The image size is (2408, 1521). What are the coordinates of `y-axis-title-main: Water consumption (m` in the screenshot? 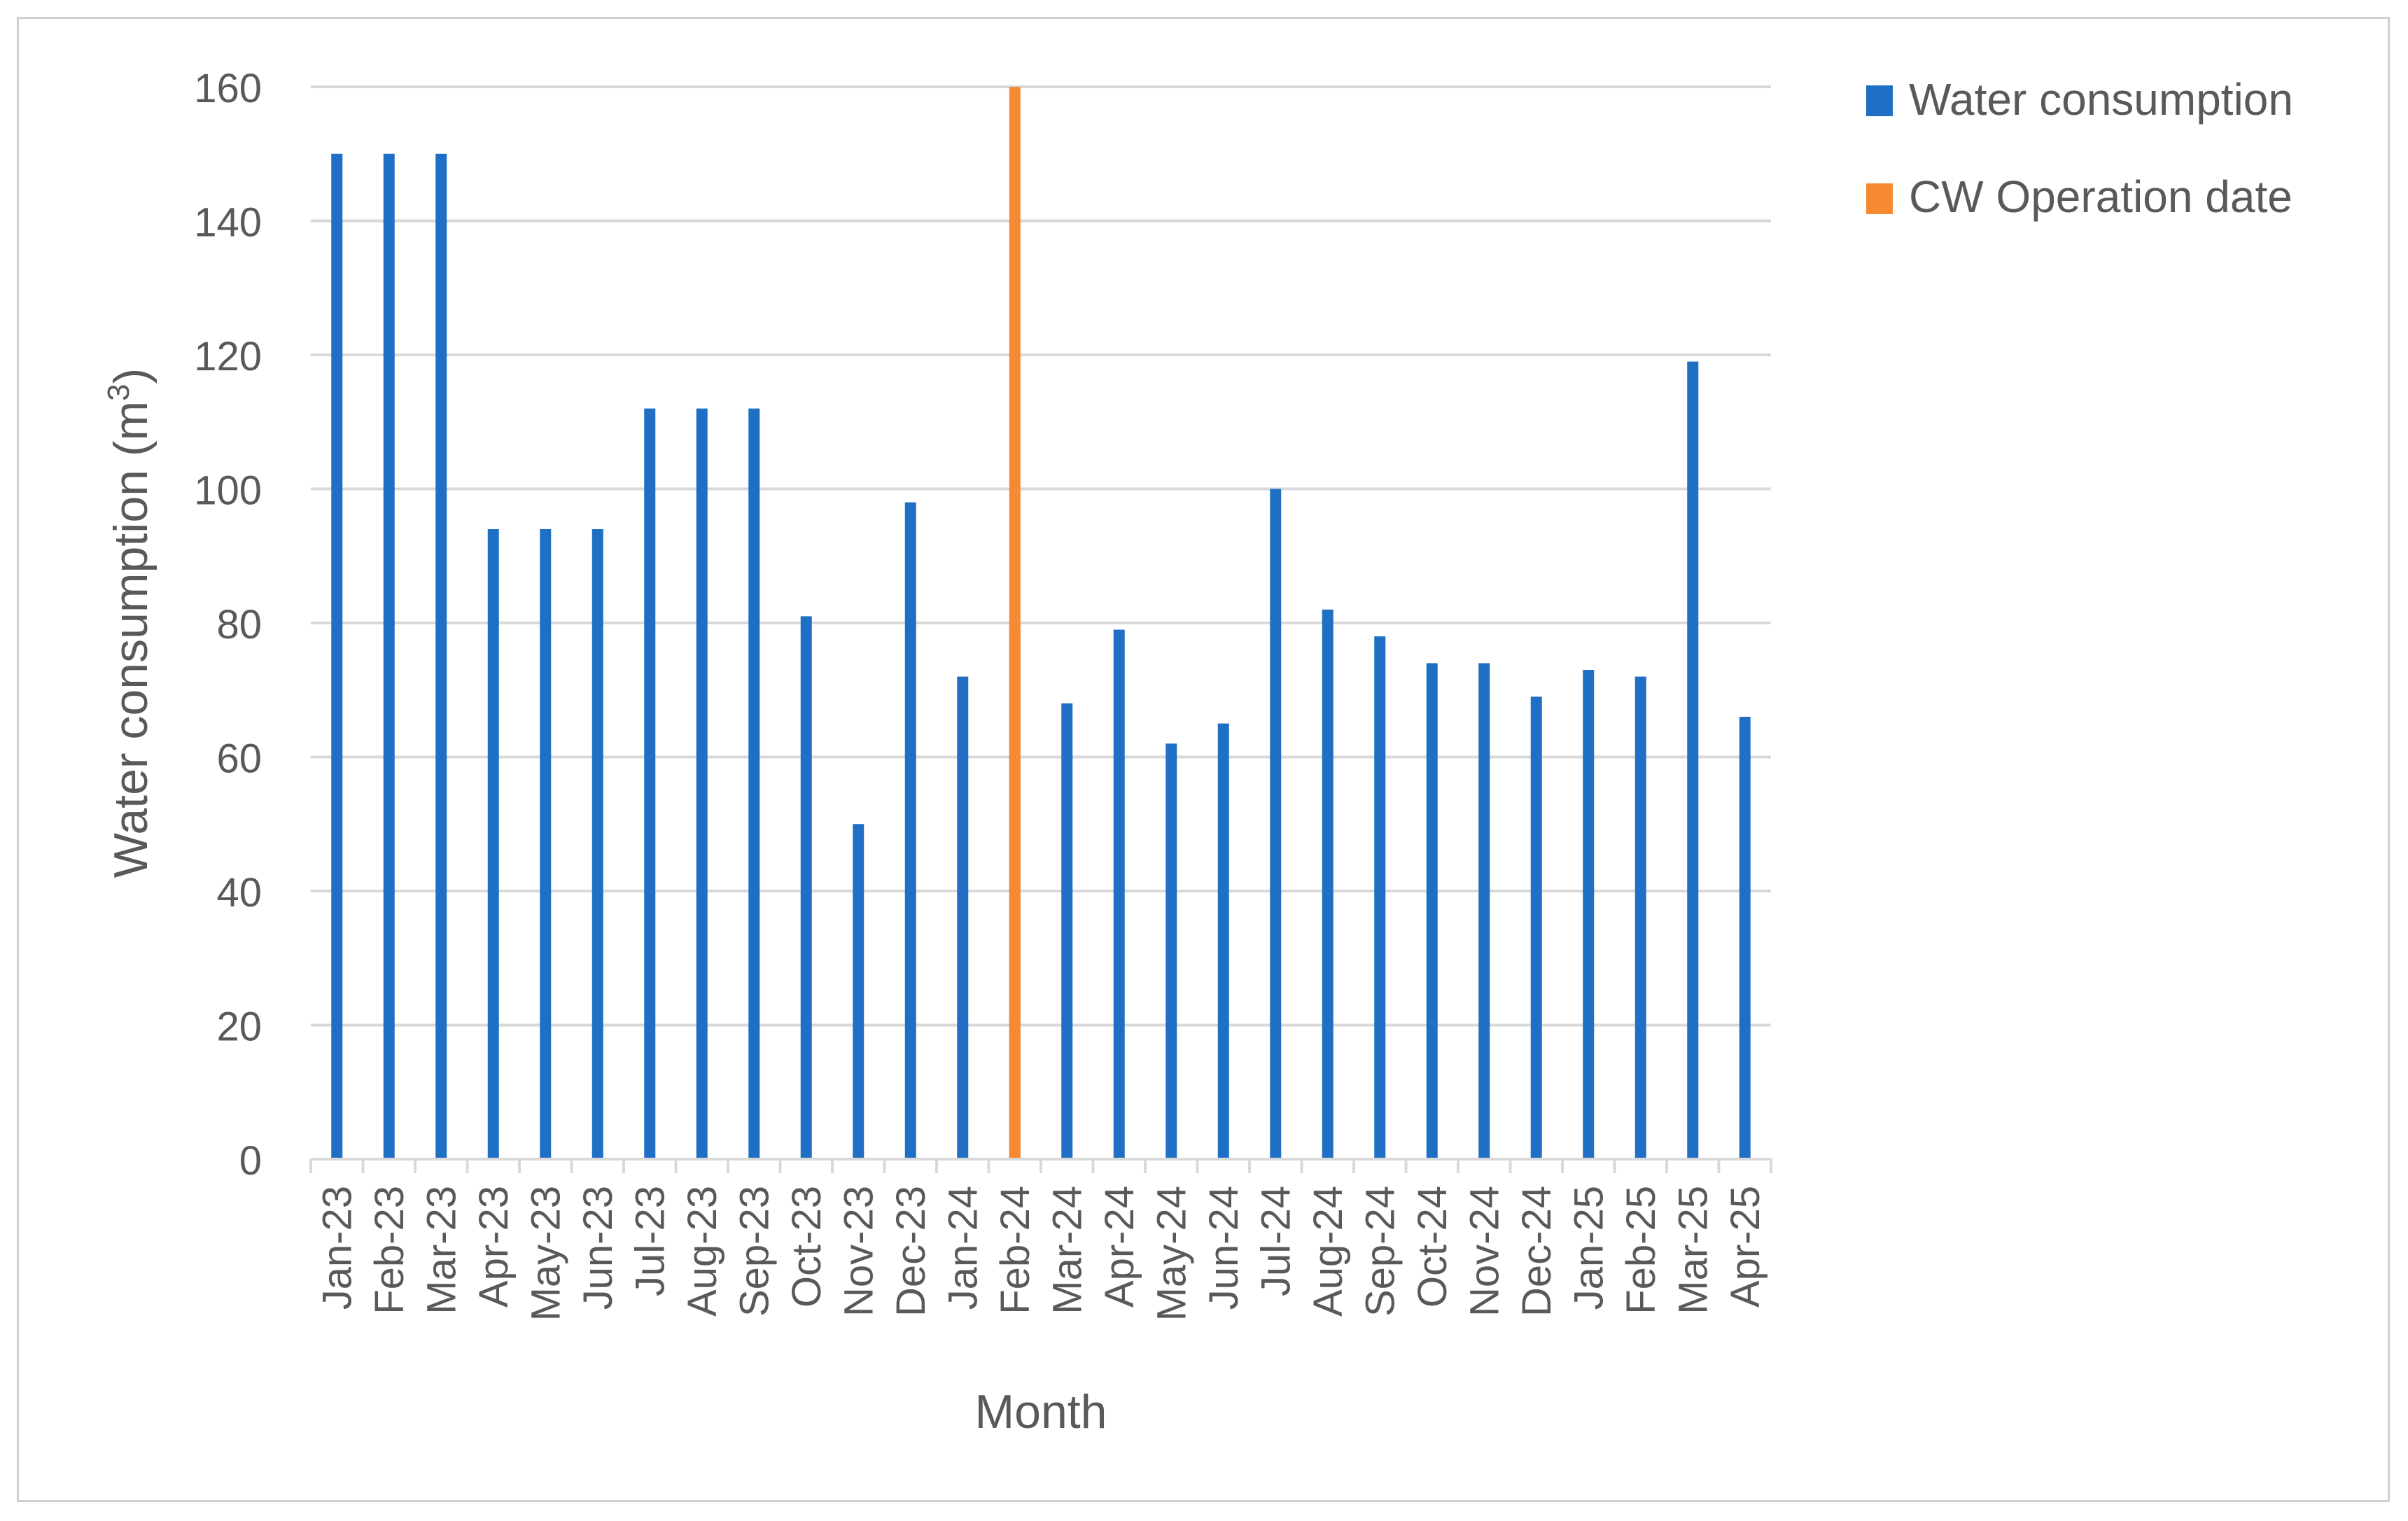 It's located at (131, 639).